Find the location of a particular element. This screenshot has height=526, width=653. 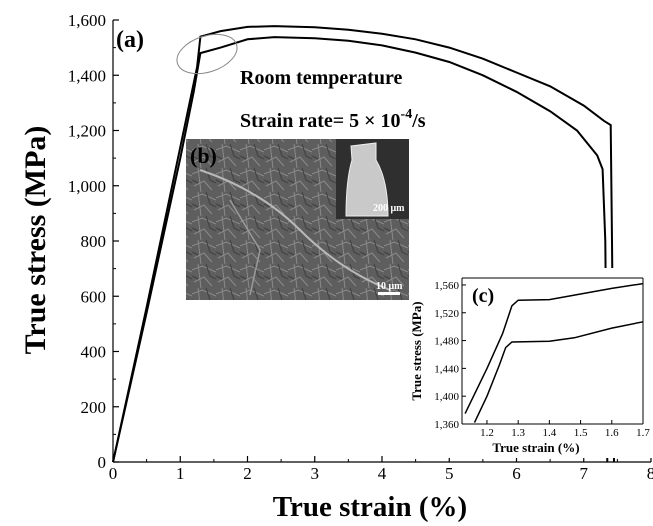

main-x-ticks: 0 1 2 3 4 5 6 7 8 is located at coordinates (381, 469).